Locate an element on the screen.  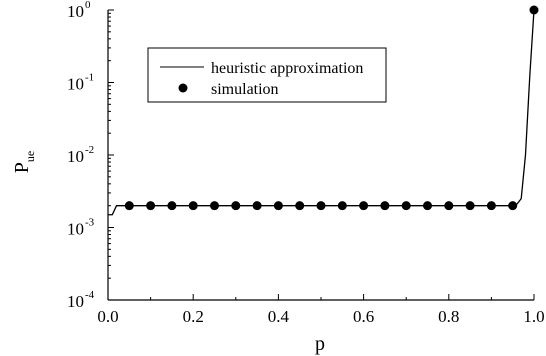
legend: heuristic approximation simulation is located at coordinates (267, 75).